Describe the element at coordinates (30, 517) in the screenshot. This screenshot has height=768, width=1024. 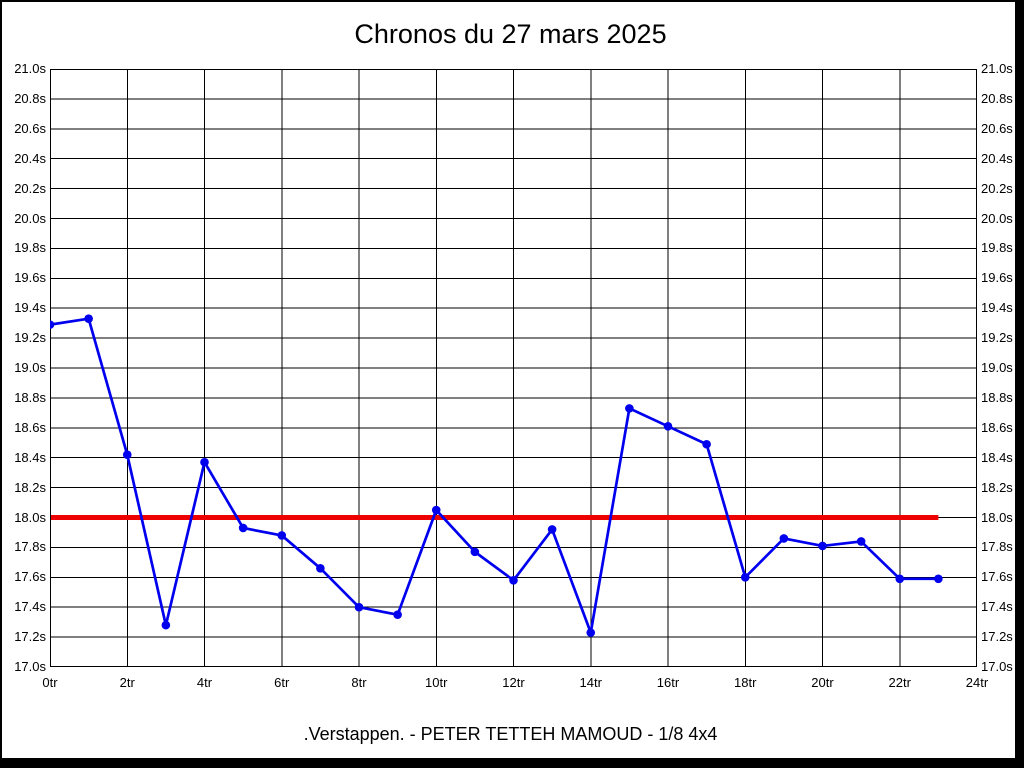
I see `y-axis-tick-label-left: 18.0s` at that location.